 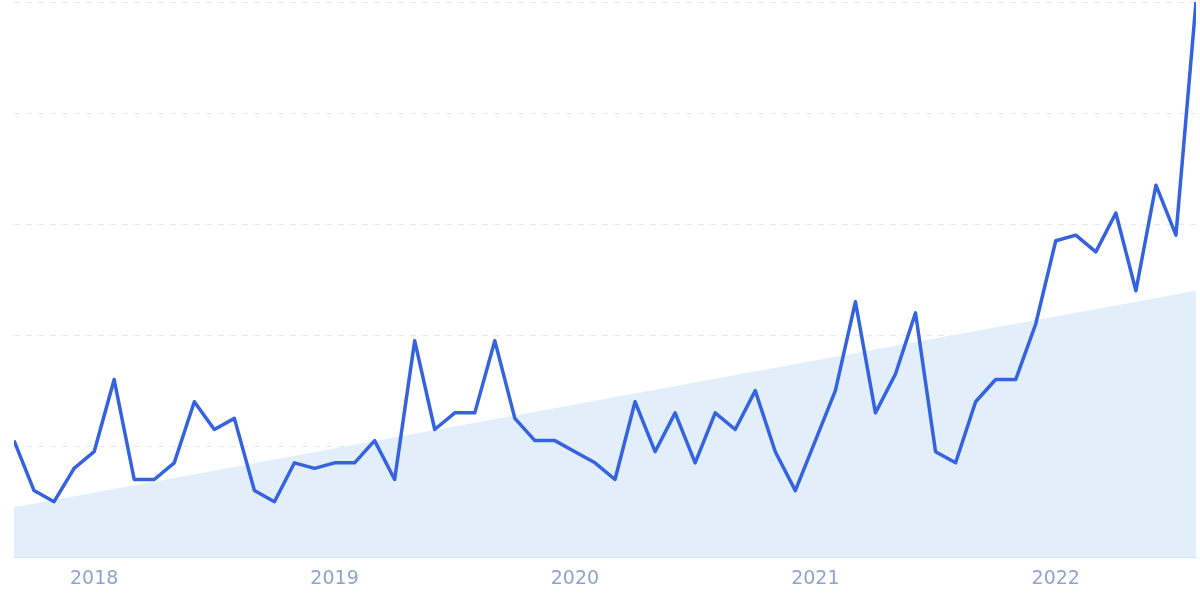 What do you see at coordinates (575, 576) in the screenshot?
I see `x-tick-label: 2020` at bounding box center [575, 576].